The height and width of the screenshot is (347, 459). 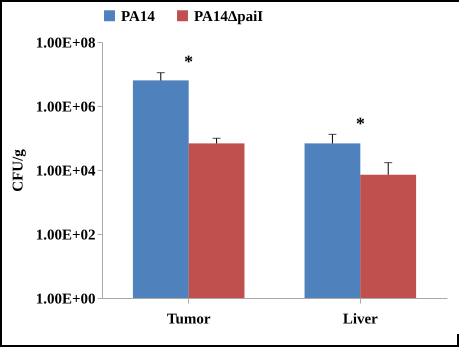 I want to click on y-tick-label: 1.00E+00, so click(x=66, y=300).